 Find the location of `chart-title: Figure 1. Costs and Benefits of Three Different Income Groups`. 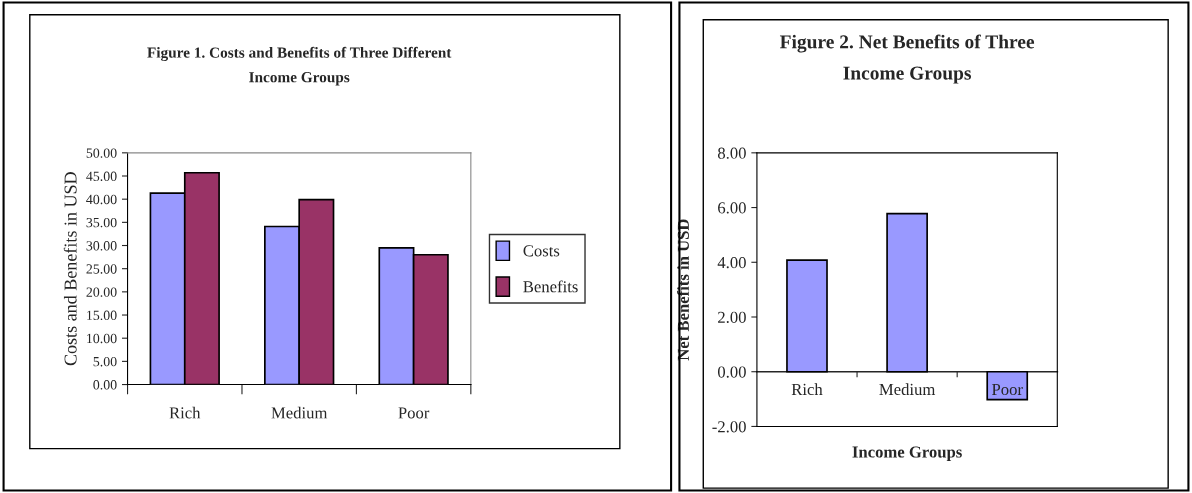

chart-title: Figure 1. Costs and Benefits of Three Different Income Groups is located at coordinates (299, 66).